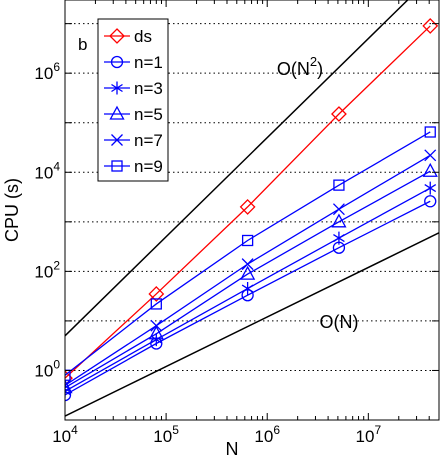 The image size is (445, 460). Describe the element at coordinates (166, 434) in the screenshot. I see `x-tick-label: 10⁵` at that location.